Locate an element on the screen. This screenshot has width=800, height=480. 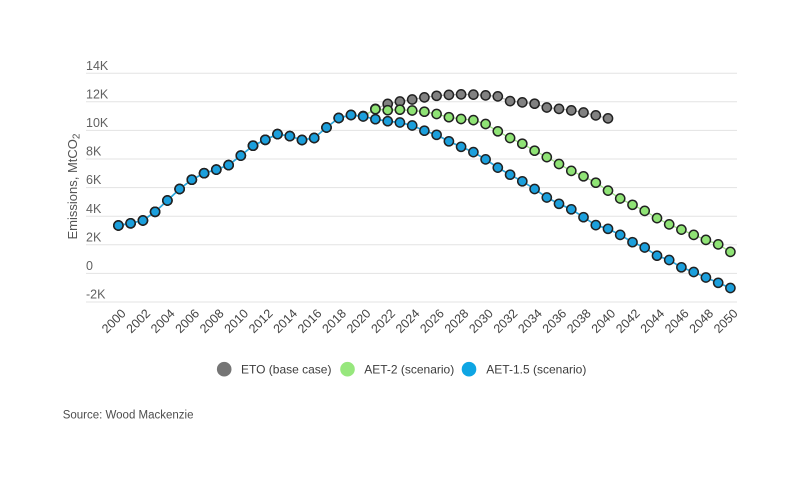
svg-text: Source: Wood Mackenzie is located at coordinates (128, 416).